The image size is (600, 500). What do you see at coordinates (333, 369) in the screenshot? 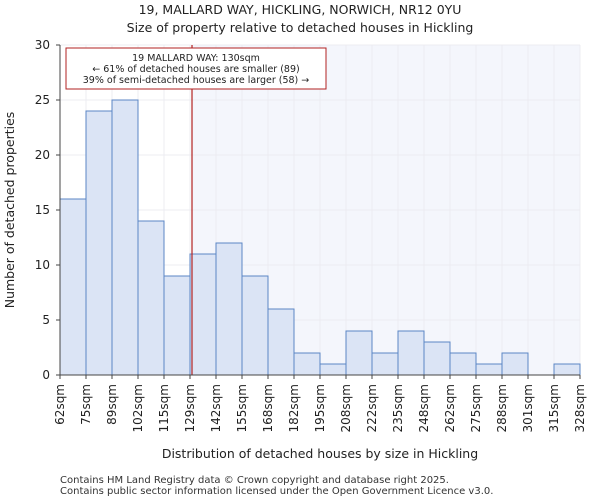
I see `bar-195sqm` at bounding box center [333, 369].